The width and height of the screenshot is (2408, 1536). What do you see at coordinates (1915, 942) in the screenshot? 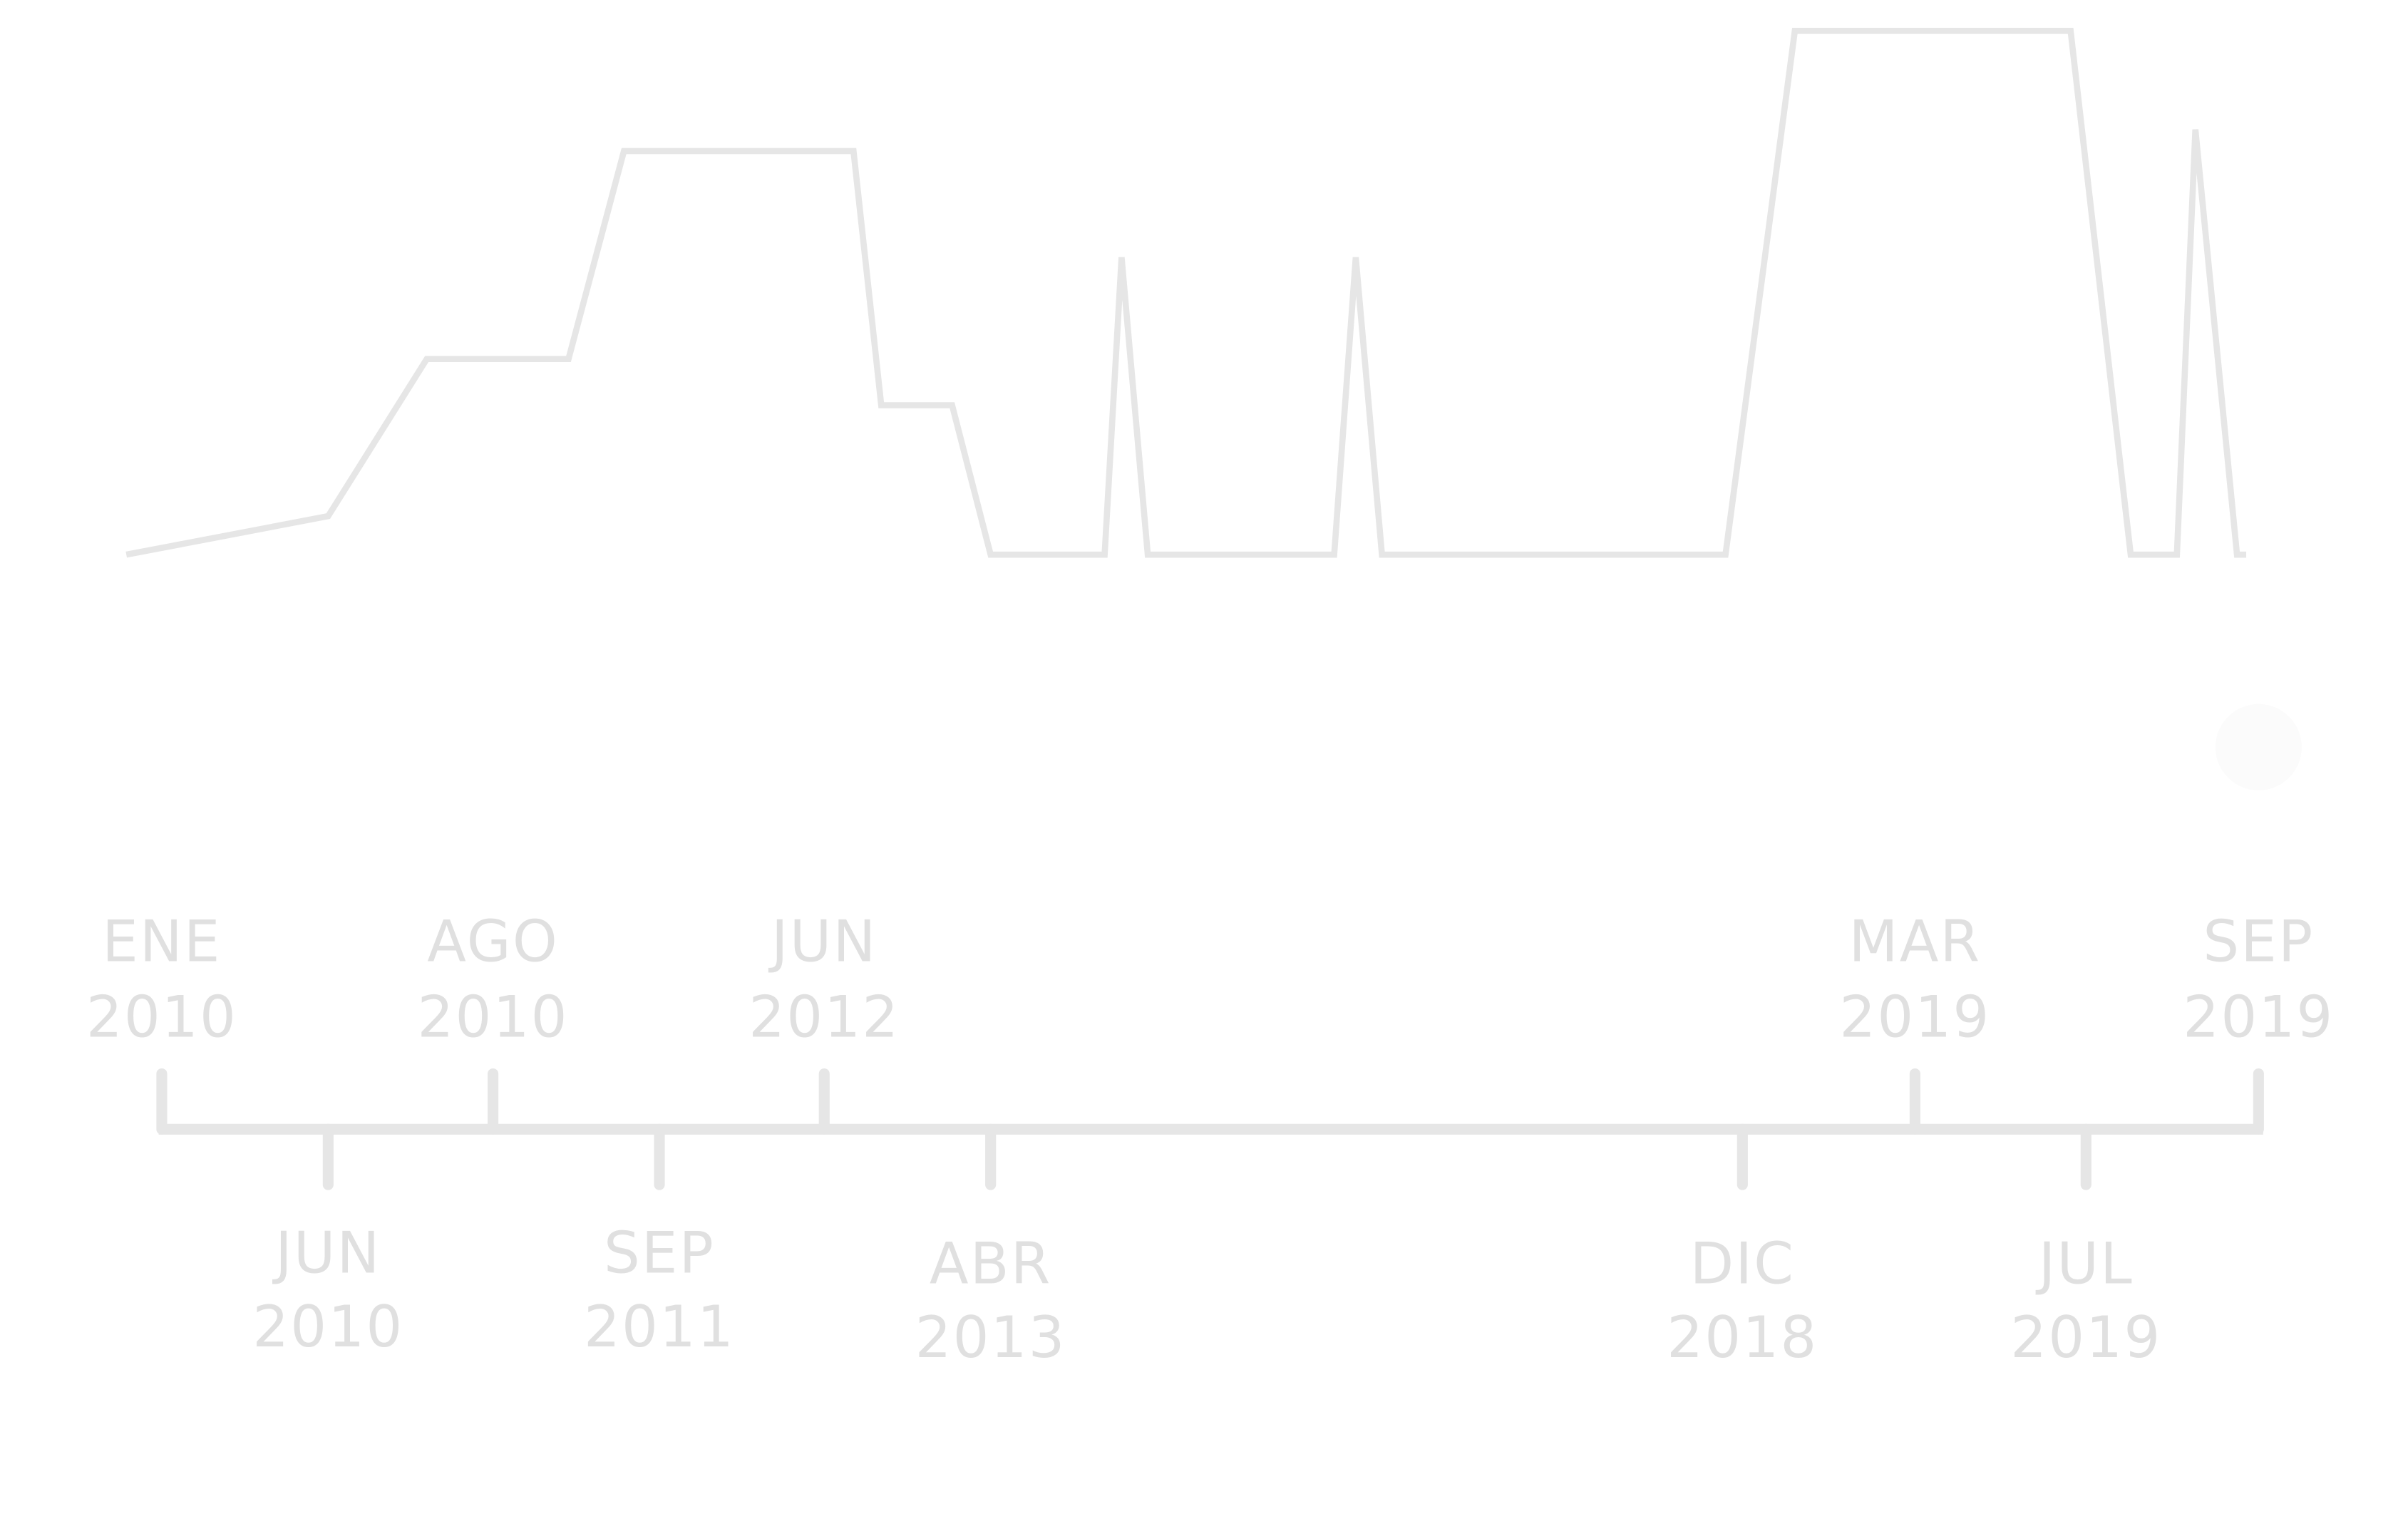
I see `tick-month: MAR` at bounding box center [1915, 942].